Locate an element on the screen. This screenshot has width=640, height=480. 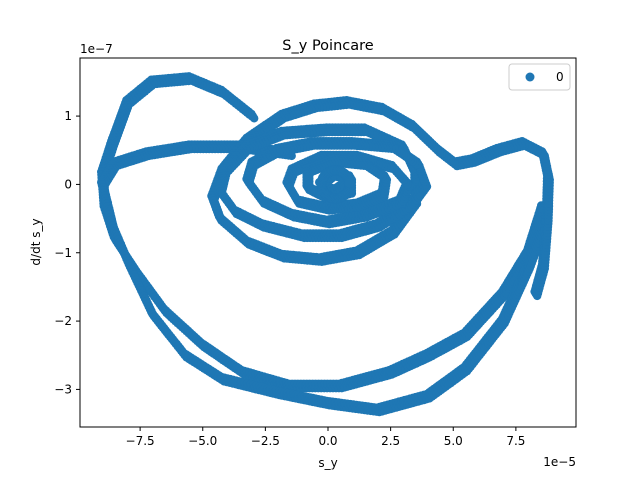
x-tick-label: 5.0 is located at coordinates (453, 441).